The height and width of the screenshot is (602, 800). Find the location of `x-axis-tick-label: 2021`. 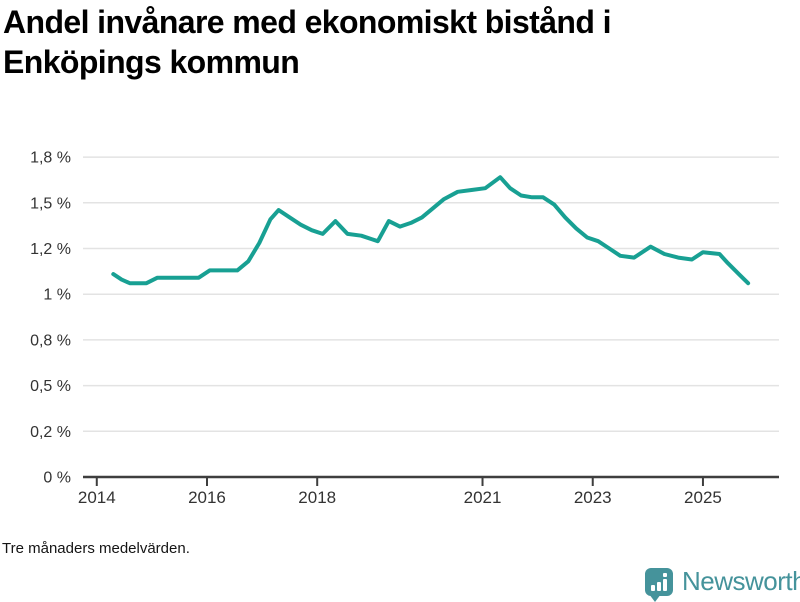

x-axis-tick-label: 2021 is located at coordinates (483, 497).